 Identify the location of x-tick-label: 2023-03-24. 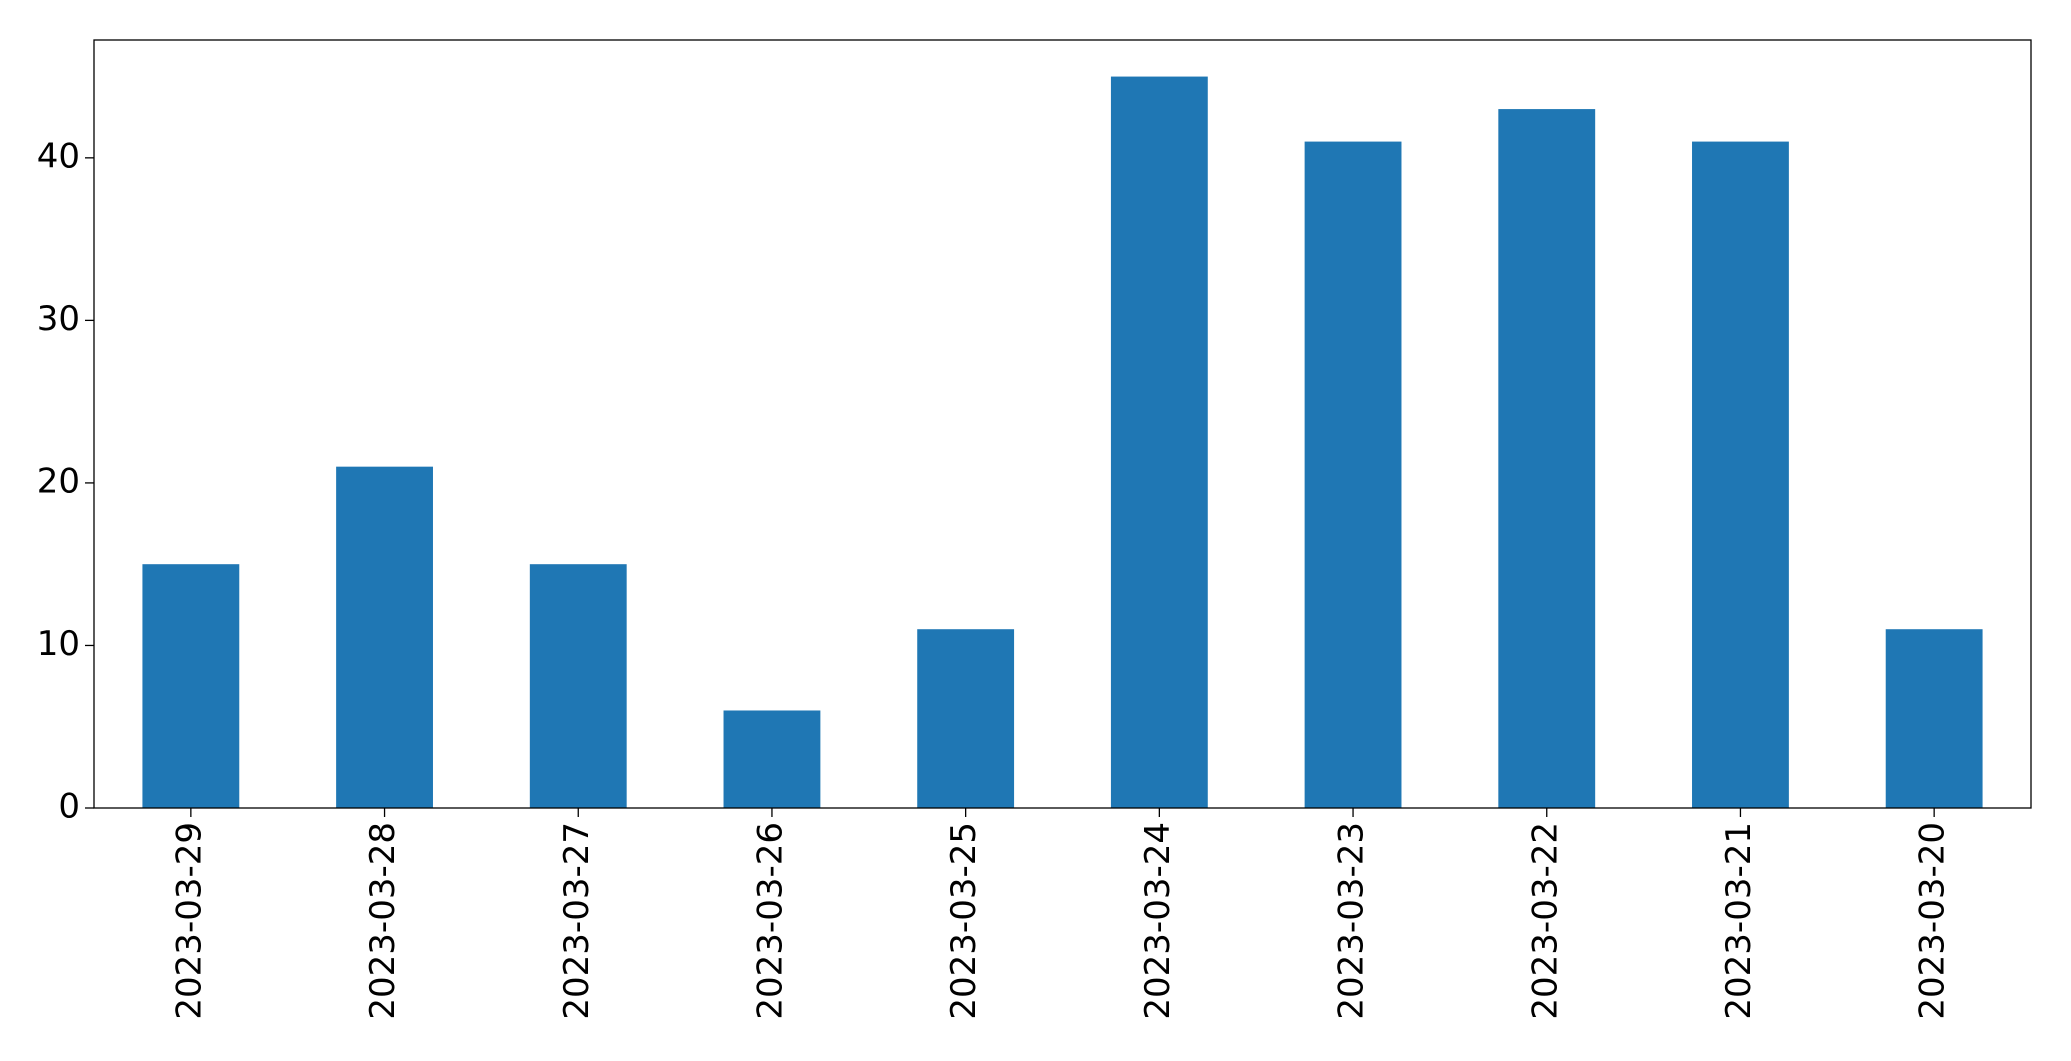
(1158, 921).